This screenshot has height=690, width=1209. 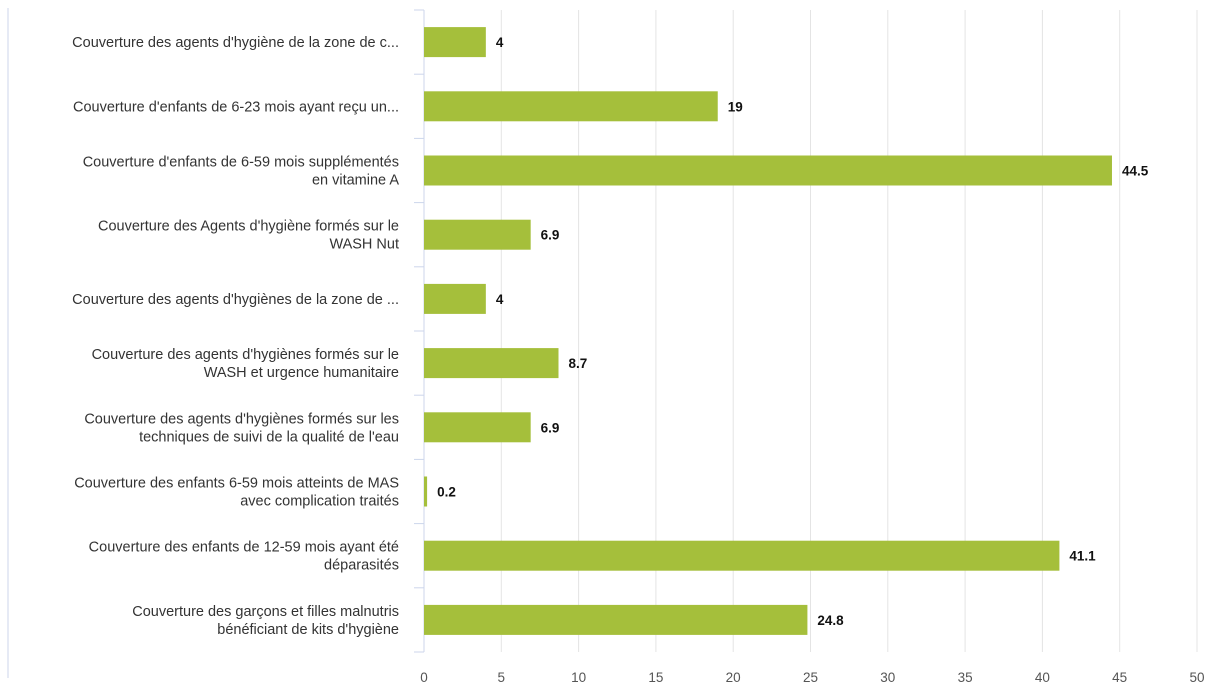 What do you see at coordinates (733, 677) in the screenshot?
I see `x-tick-label: 20` at bounding box center [733, 677].